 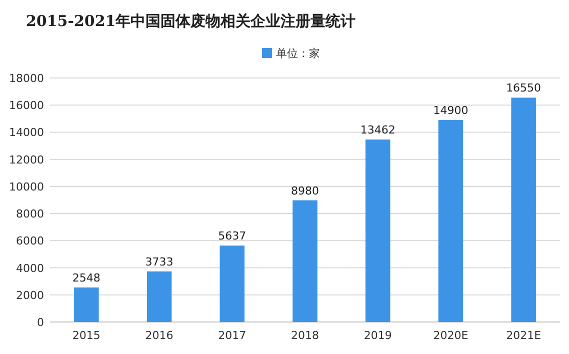 I want to click on data-label: 8980, so click(x=305, y=191).